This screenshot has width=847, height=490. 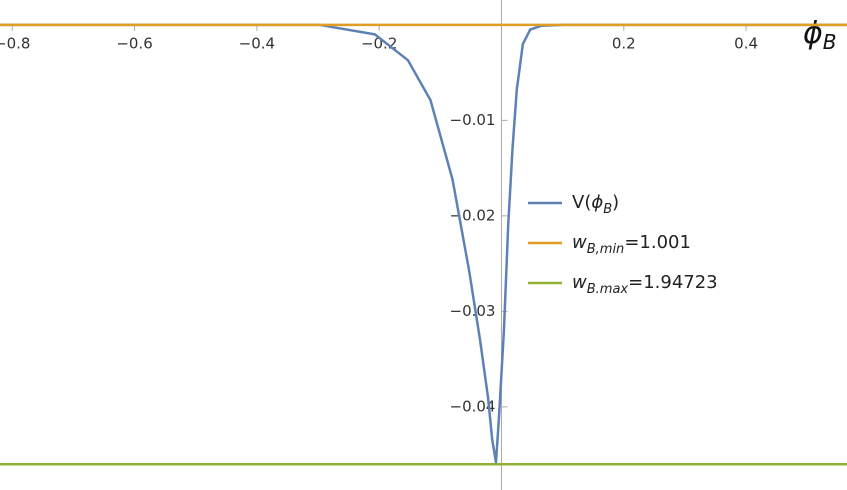 I want to click on y-tick-label: −0.04, so click(x=473, y=406).